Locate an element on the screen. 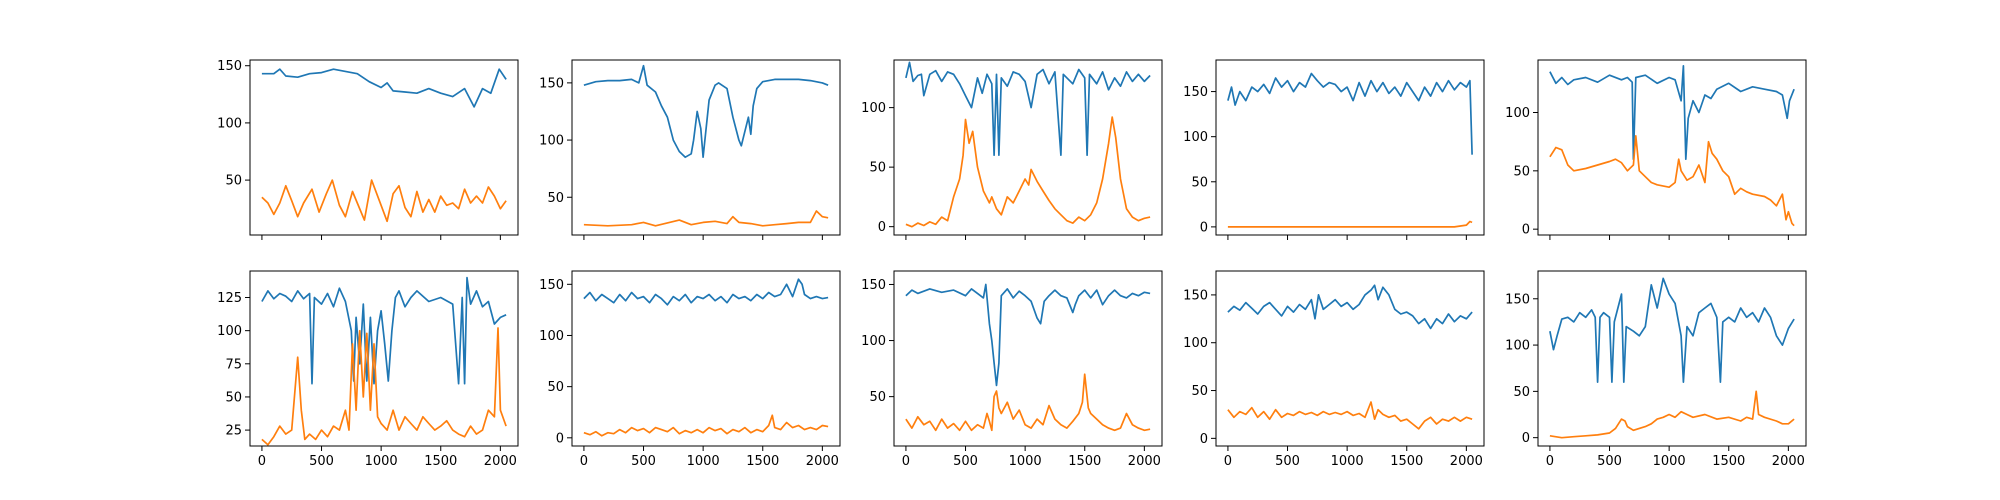  subplot-7: 0 500 1000 1500 2000 0 50 100 150 is located at coordinates (690, 369).